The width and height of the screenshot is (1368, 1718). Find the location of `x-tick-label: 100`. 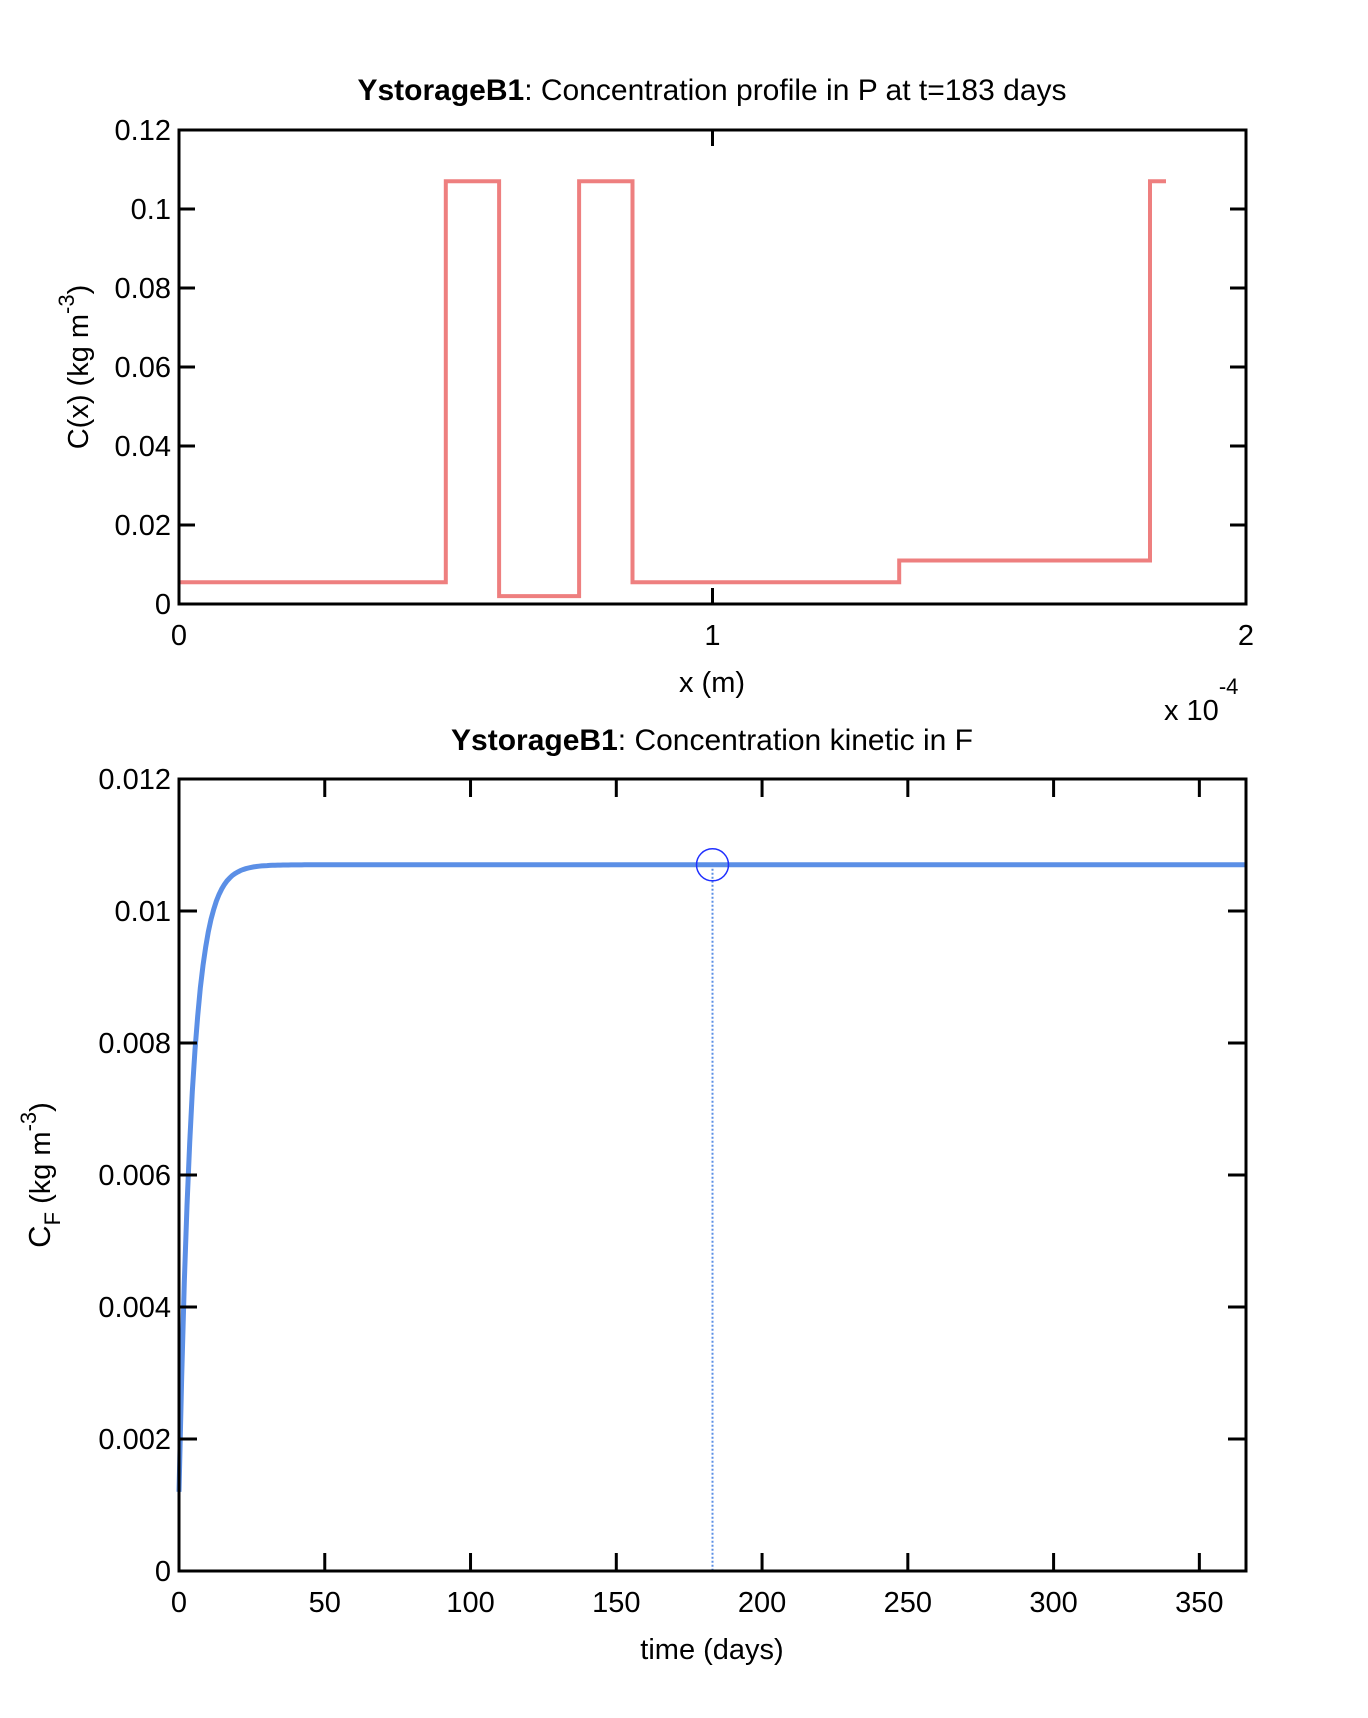

x-tick-label: 100 is located at coordinates (470, 1603).